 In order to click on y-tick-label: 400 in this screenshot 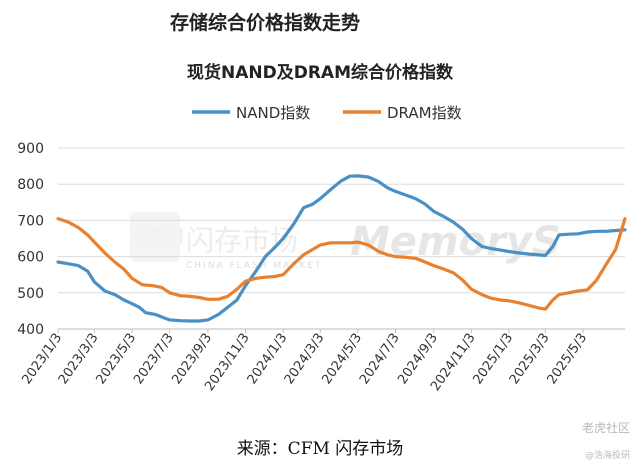, I will do `click(30, 330)`.